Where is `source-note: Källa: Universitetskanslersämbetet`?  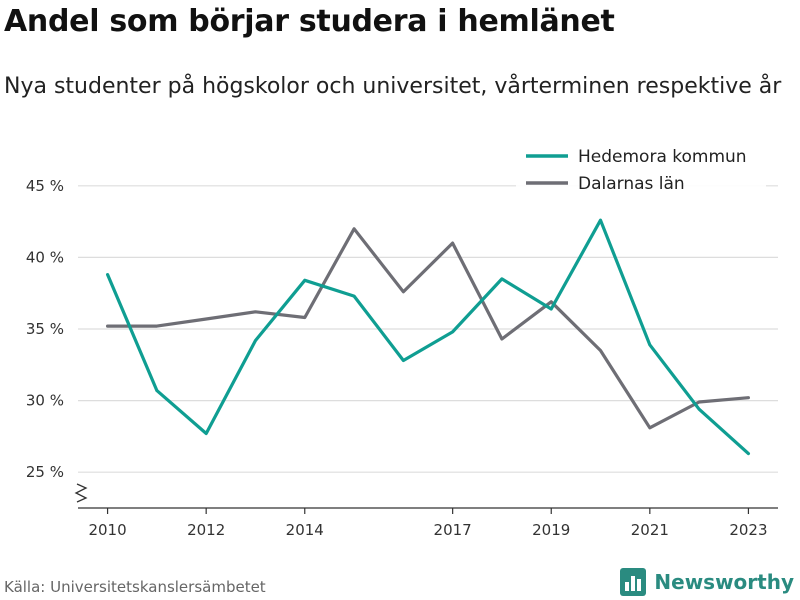
source-note: Källa: Universitetskanslersämbetet is located at coordinates (135, 587).